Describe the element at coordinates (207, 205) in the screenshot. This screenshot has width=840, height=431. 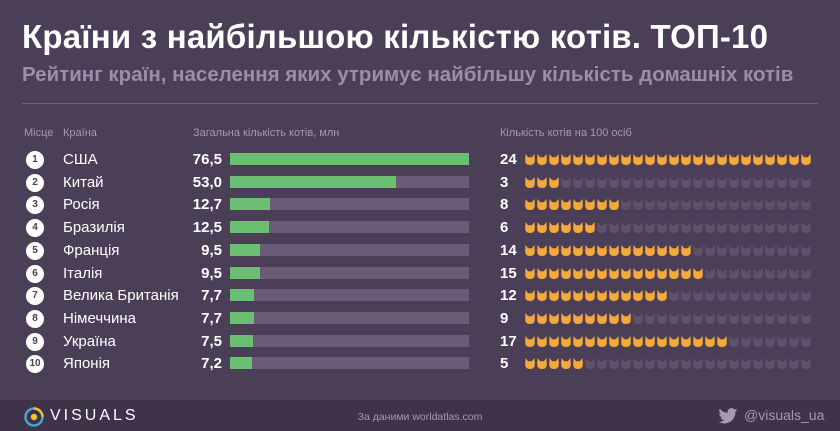
I see `total-value-label: 12,7` at that location.